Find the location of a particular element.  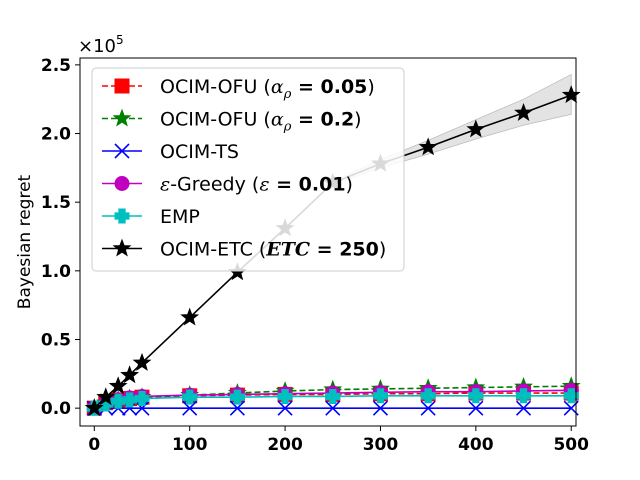

legend-label: OCIM-OFU (αρ = 0.05) is located at coordinates (267, 89).